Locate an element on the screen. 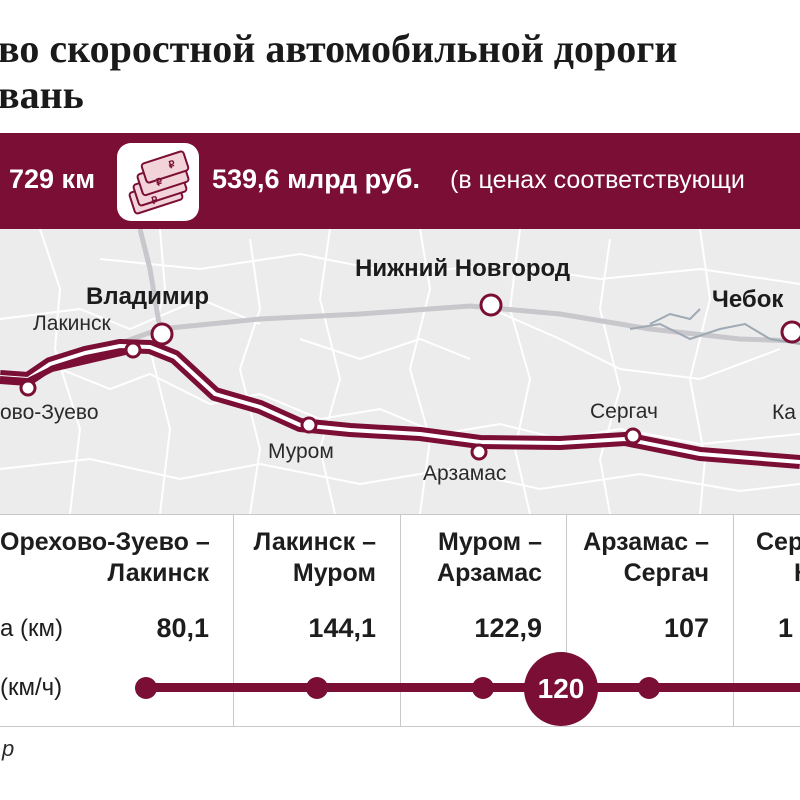 This screenshot has height=800, width=800. city-label-arzamas: Арзамас is located at coordinates (465, 473).